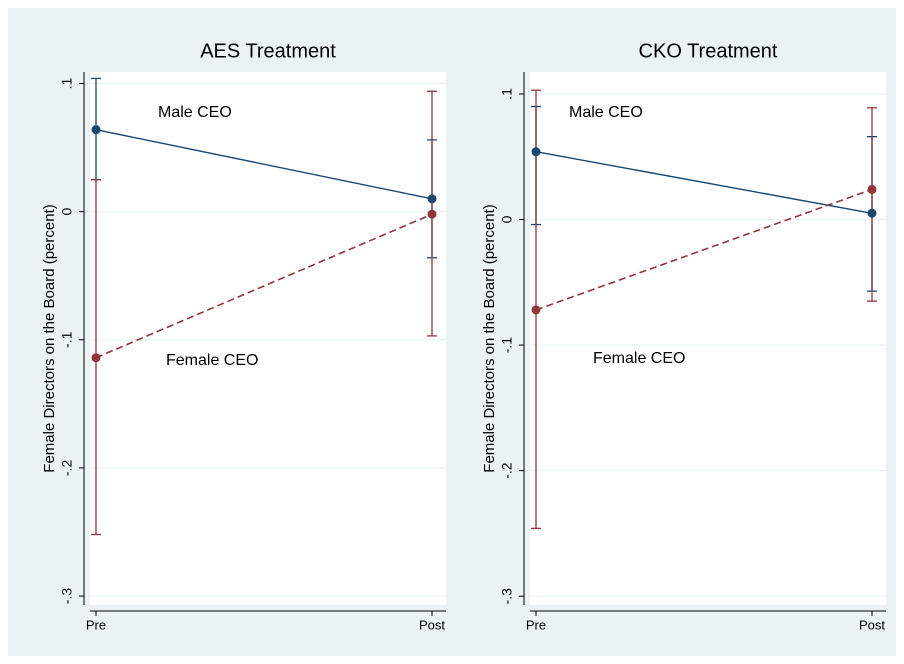 This screenshot has width=904, height=664. Describe the element at coordinates (708, 51) in the screenshot. I see `chart-title: CKO Treatment` at that location.